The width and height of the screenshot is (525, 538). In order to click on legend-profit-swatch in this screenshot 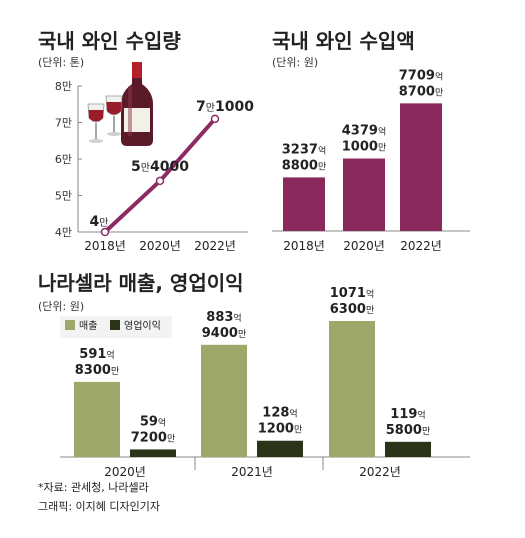, I will do `click(115, 325)`.